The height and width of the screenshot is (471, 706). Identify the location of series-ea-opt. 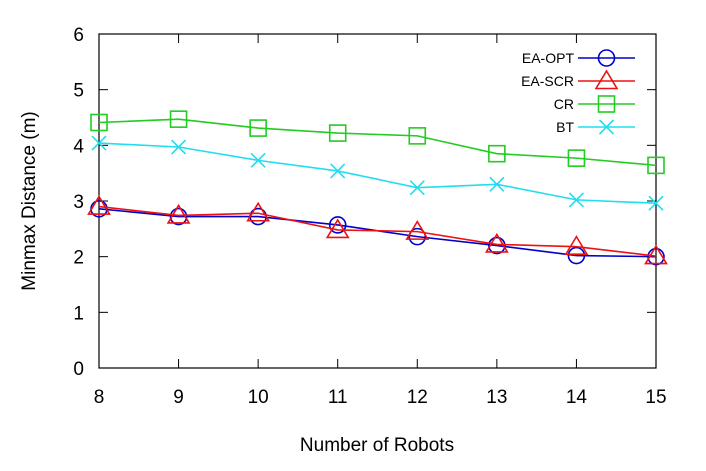
(377, 232).